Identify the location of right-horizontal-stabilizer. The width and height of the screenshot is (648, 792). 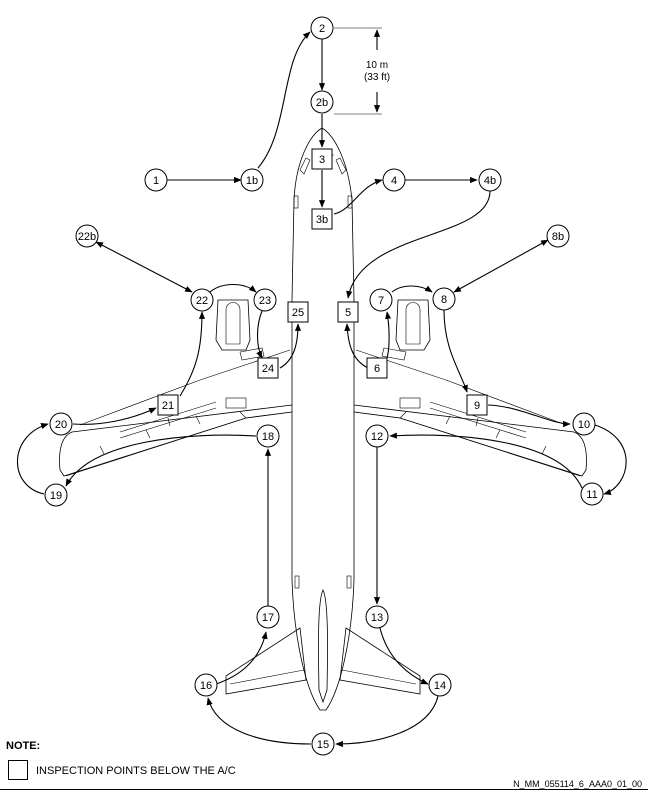
(380, 661).